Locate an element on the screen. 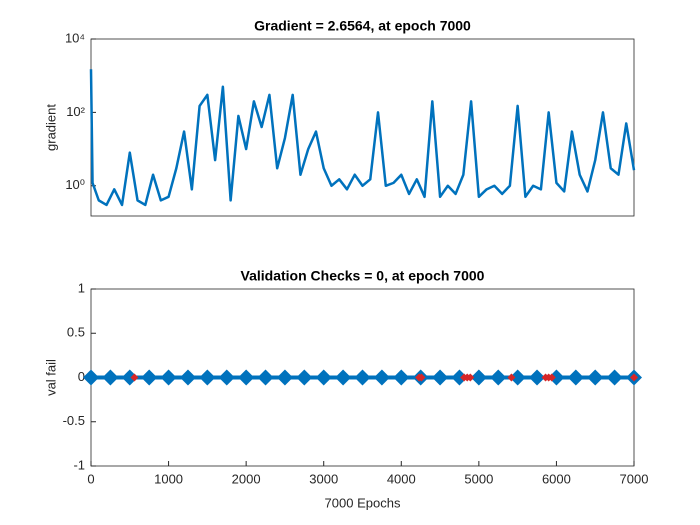 The width and height of the screenshot is (700, 525). y-tick-label: 0 is located at coordinates (81, 376).